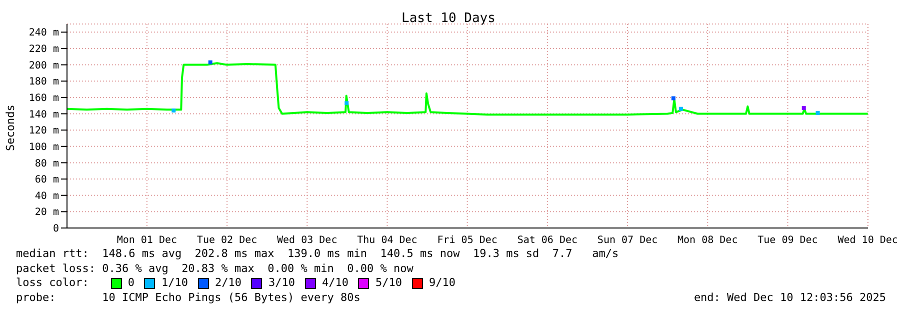 Image resolution: width=897 pixels, height=310 pixels. I want to click on x-tick-label: Fri 05 Dec, so click(467, 240).